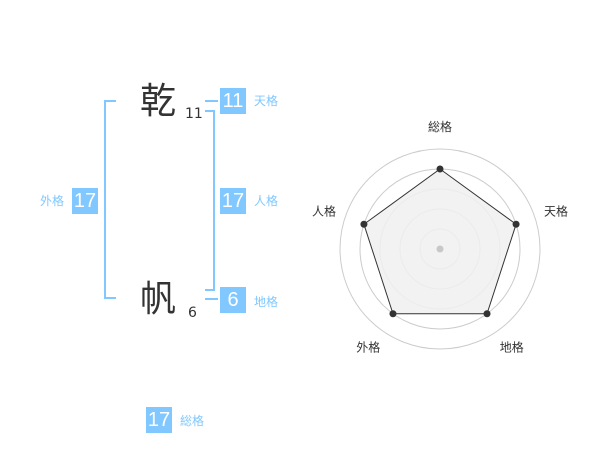 This screenshot has width=600, height=470. I want to click on radar-axis-label: 外格, so click(368, 347).